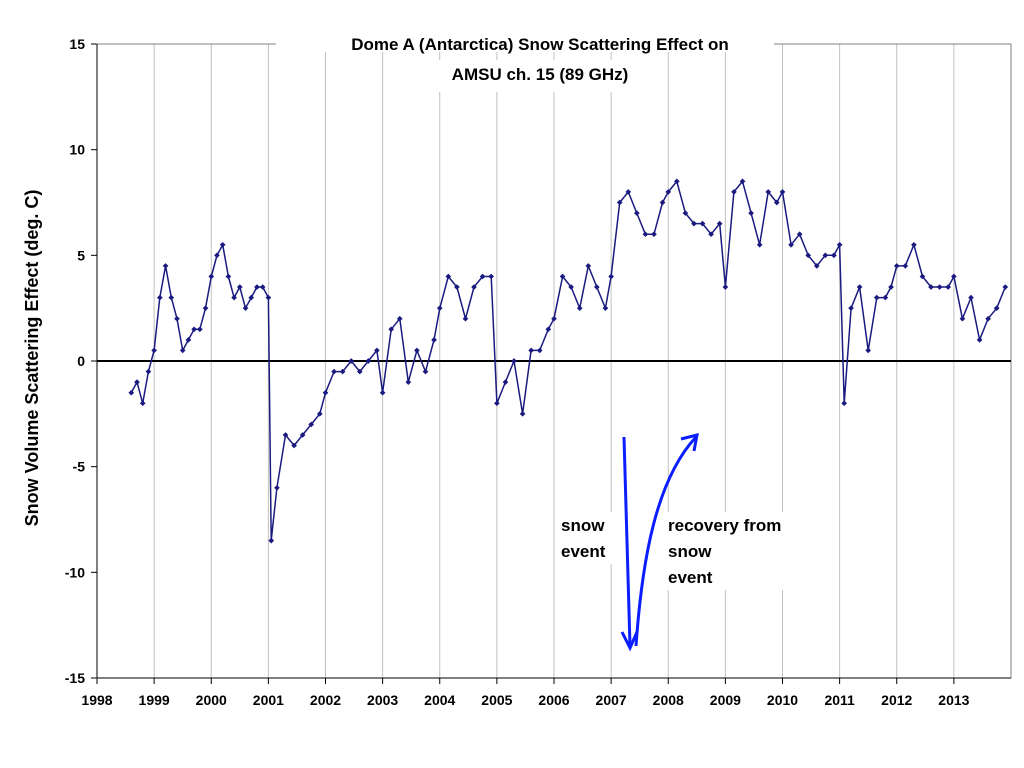  What do you see at coordinates (629, 641) in the screenshot?
I see `snow-event-arrowhead` at bounding box center [629, 641].